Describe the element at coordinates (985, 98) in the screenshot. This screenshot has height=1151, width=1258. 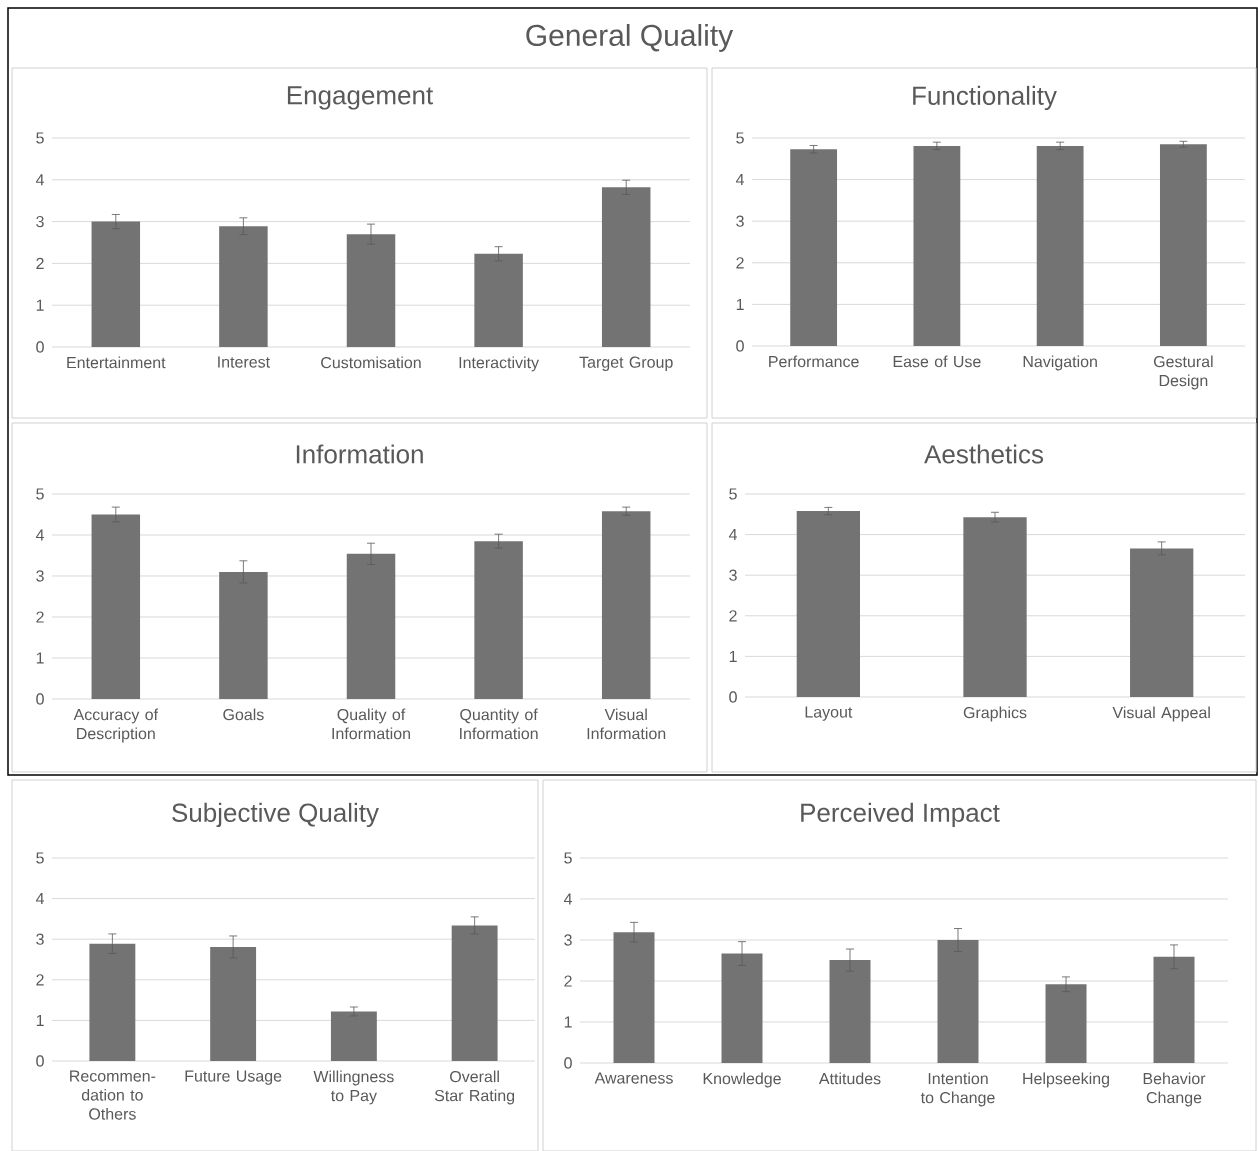
I see `chart-title: Functionality` at that location.